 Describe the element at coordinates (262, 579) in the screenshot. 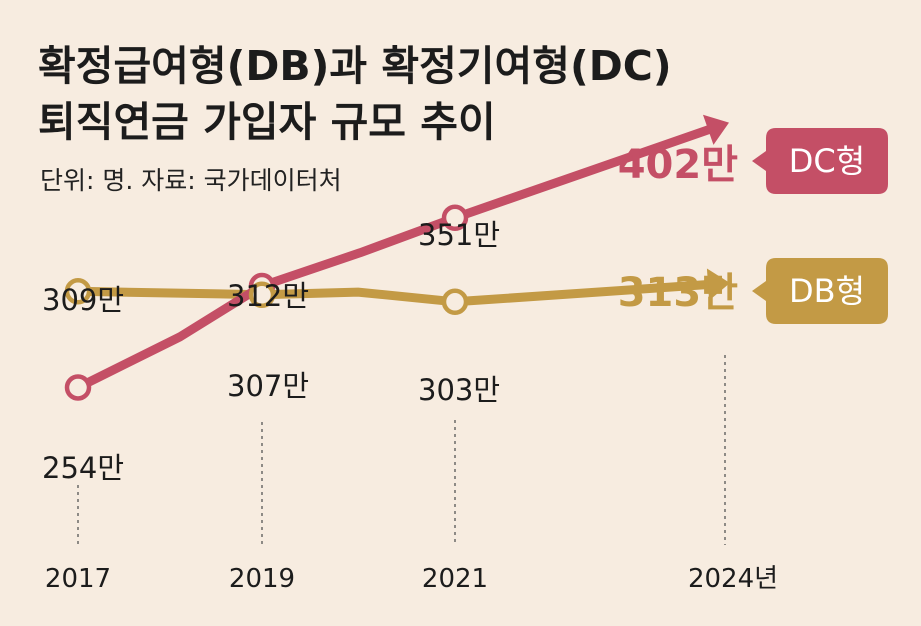

I see `x-tick-label: 2019` at that location.